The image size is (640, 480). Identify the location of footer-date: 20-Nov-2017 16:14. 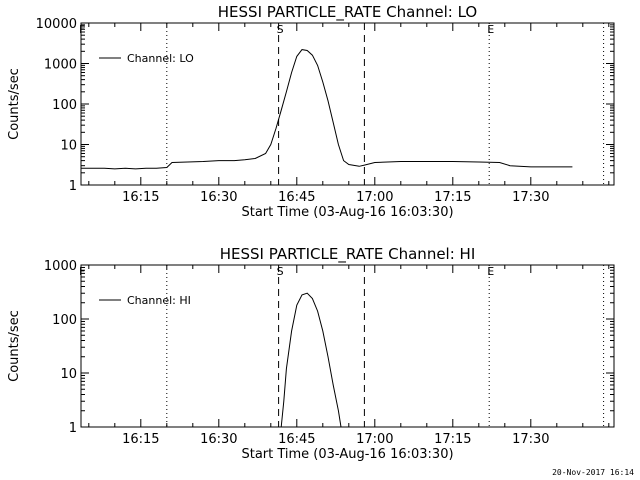
(593, 472).